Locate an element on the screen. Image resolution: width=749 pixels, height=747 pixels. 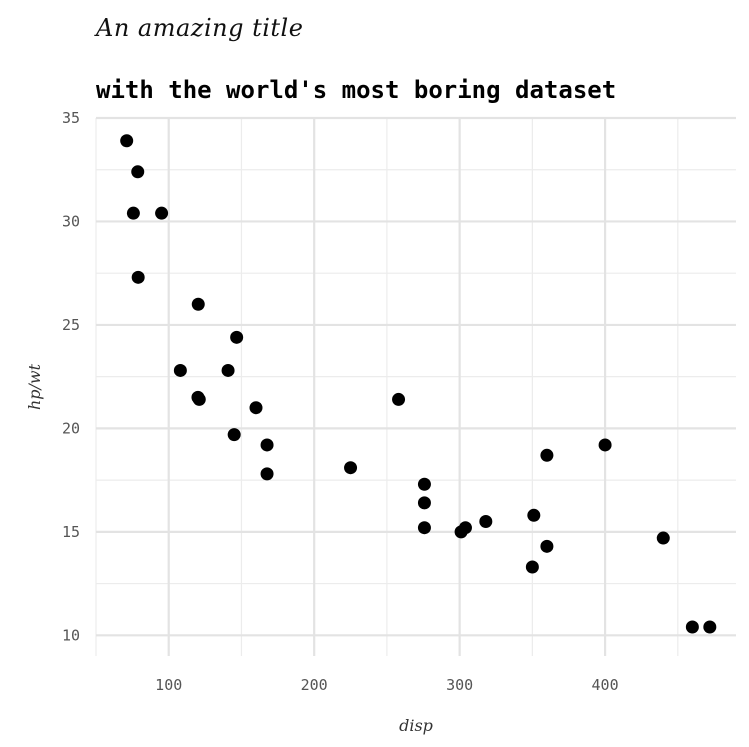
x-axis-title: disp is located at coordinates (416, 725).